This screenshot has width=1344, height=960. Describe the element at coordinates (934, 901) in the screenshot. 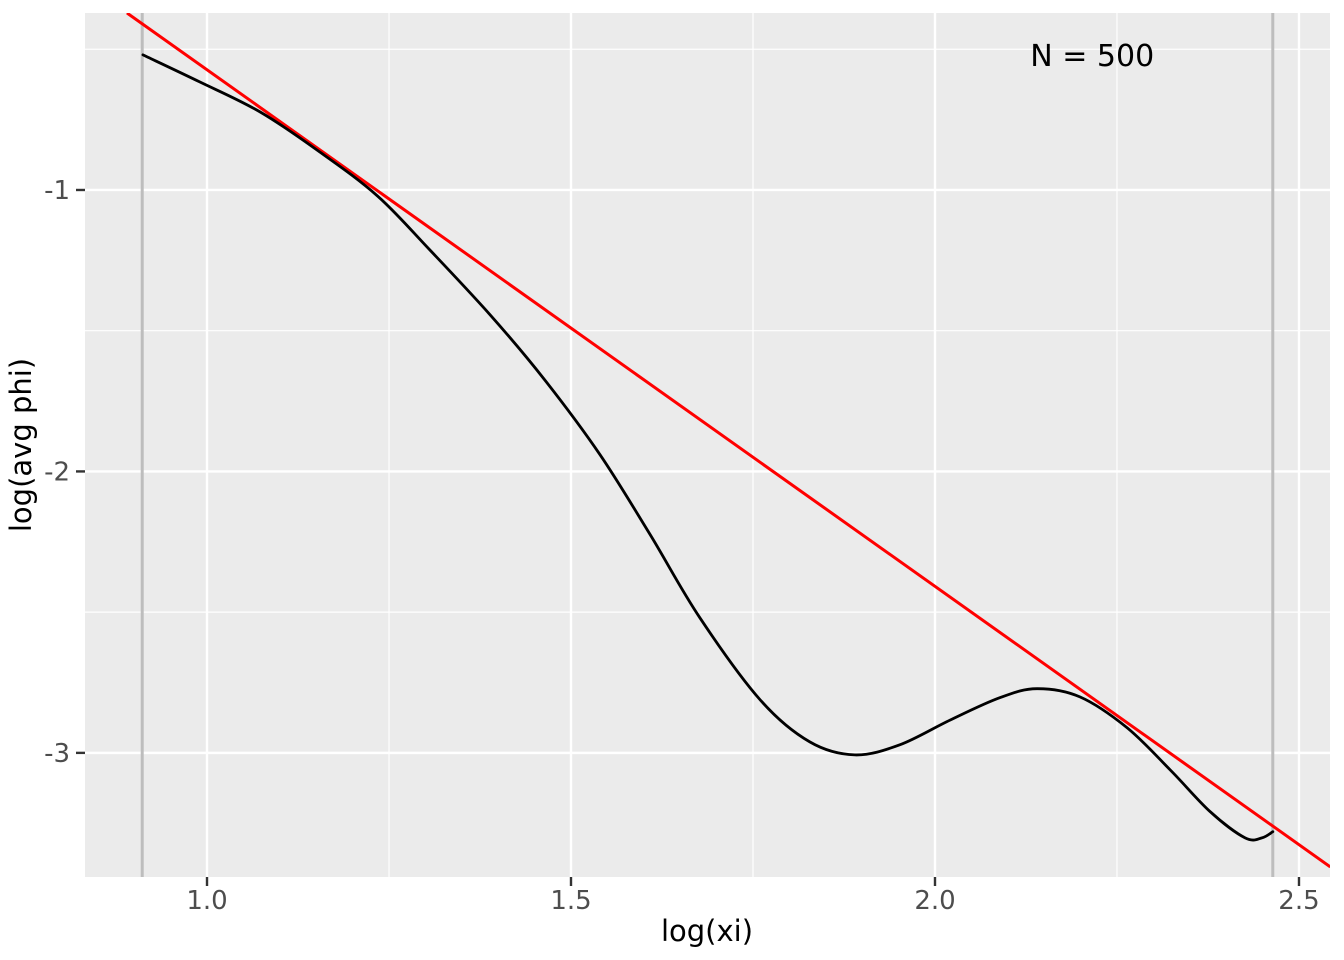

I see `x-tick-label: 2.0` at that location.